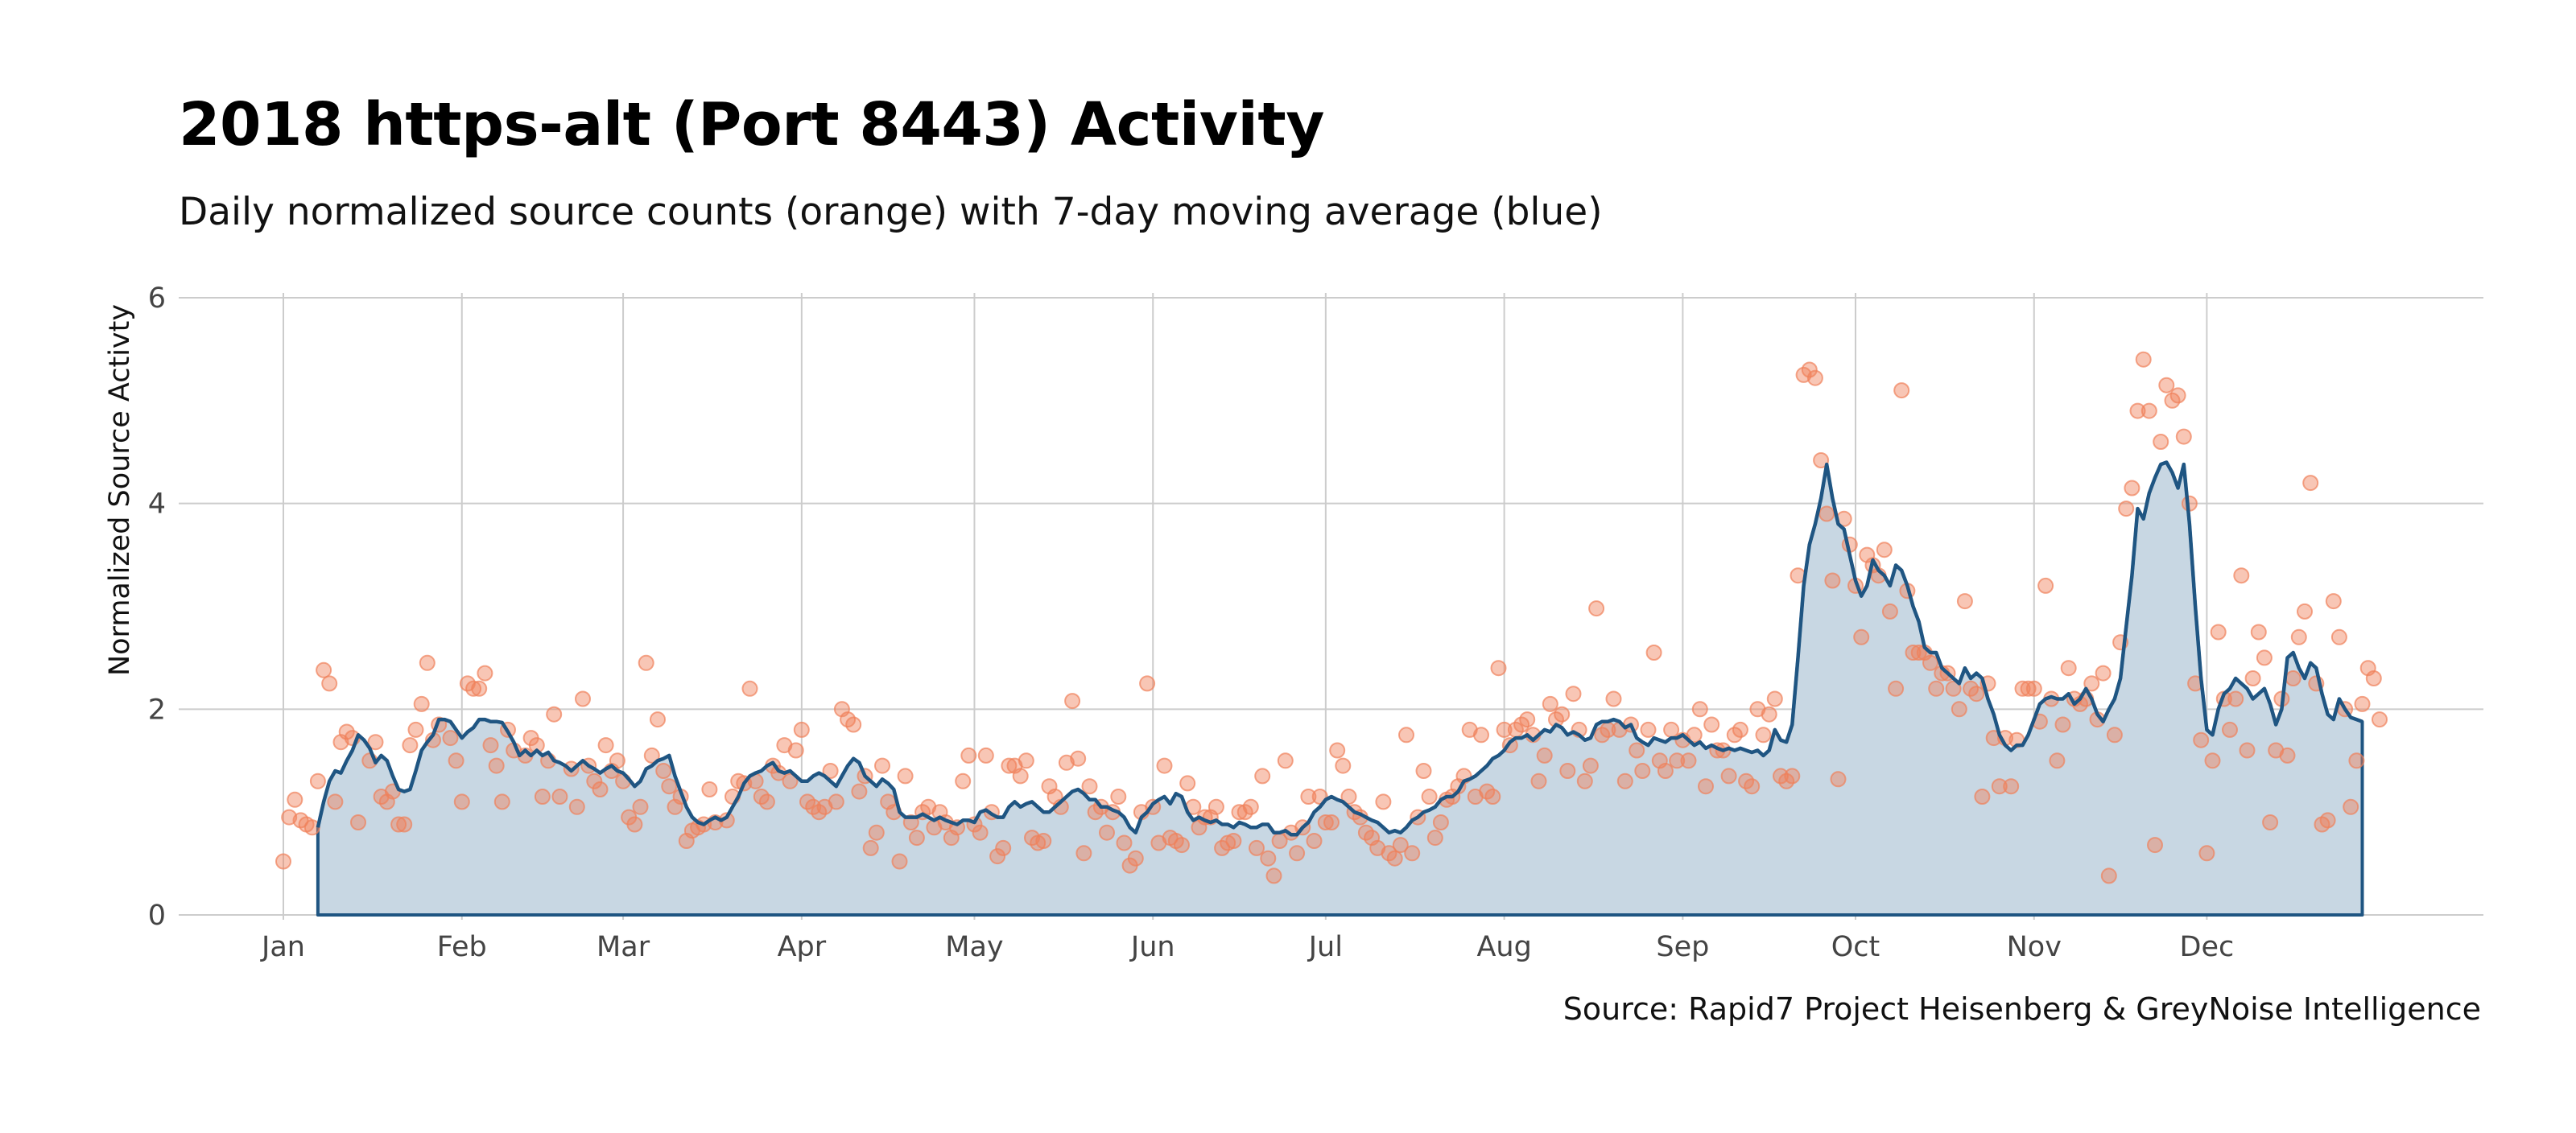 This screenshot has height=1133, width=2576. I want to click on y-axis: 0 2 4 6, so click(157, 607).